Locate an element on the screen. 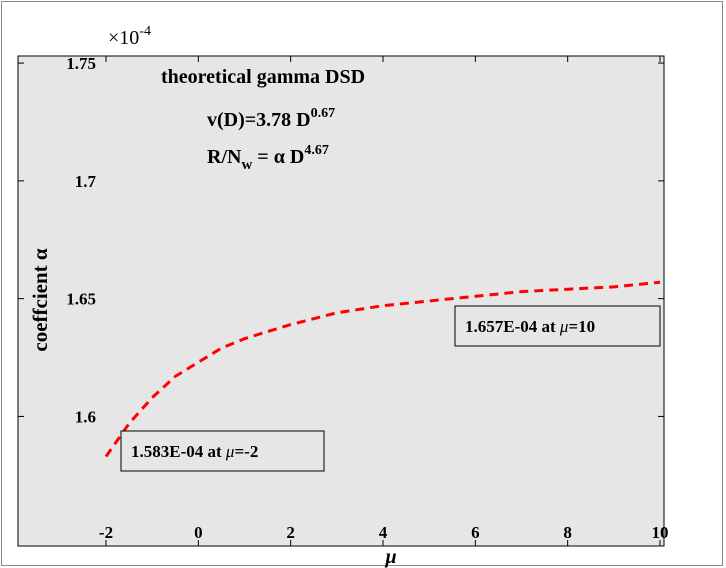 The image size is (726, 568). text-line-velocity: v(D)=3.78 D0.67 is located at coordinates (271, 118).